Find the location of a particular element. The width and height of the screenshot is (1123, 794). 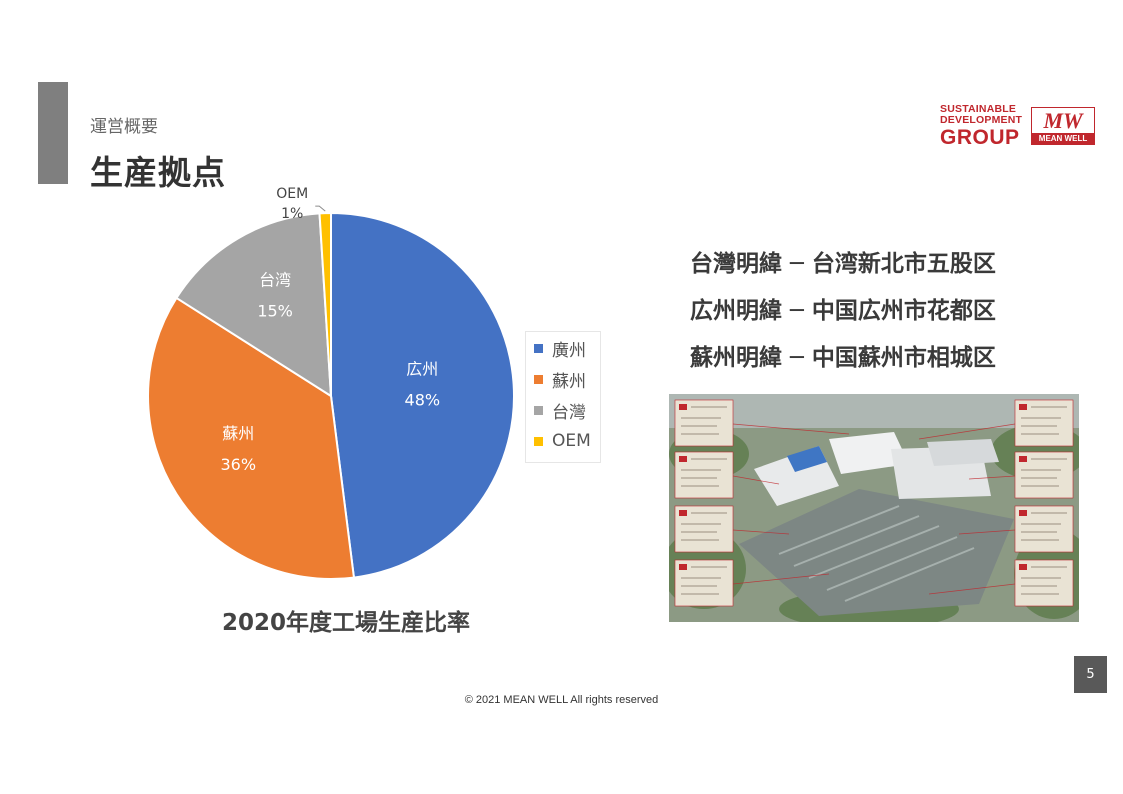

legend-swatch-guangzhou is located at coordinates (538, 348).